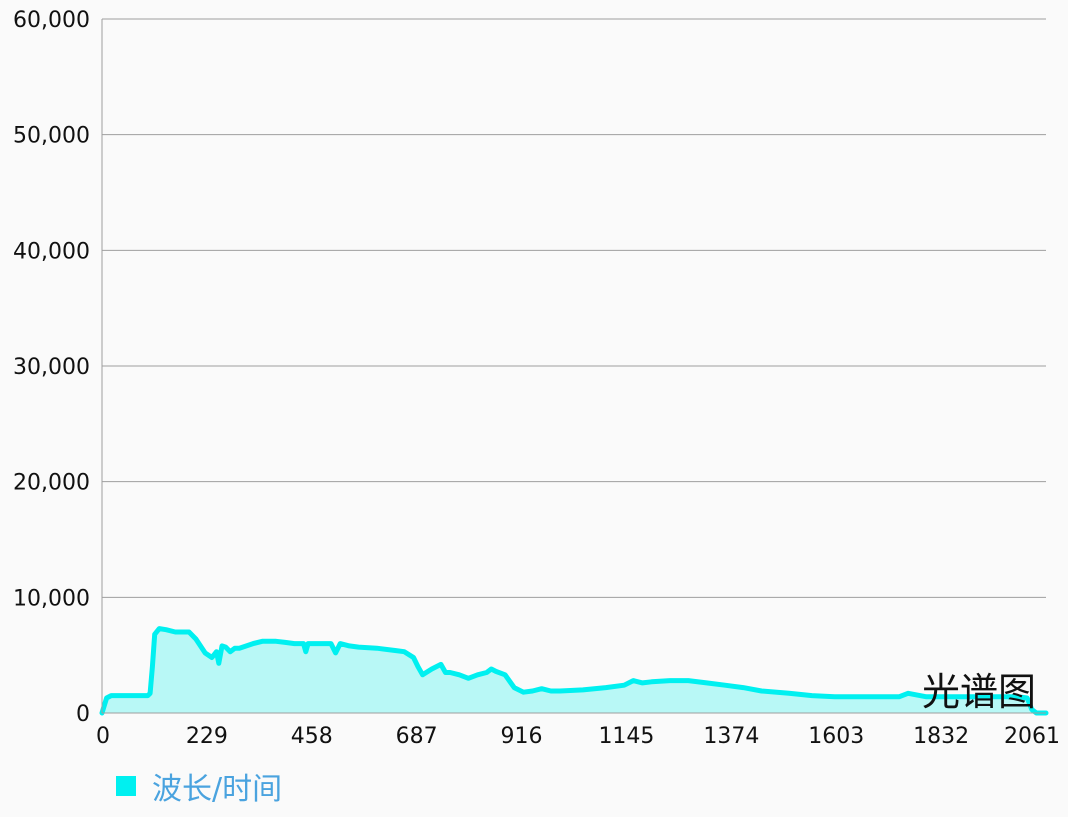  I want to click on y-tick-label-3: 30,000, so click(51, 367).